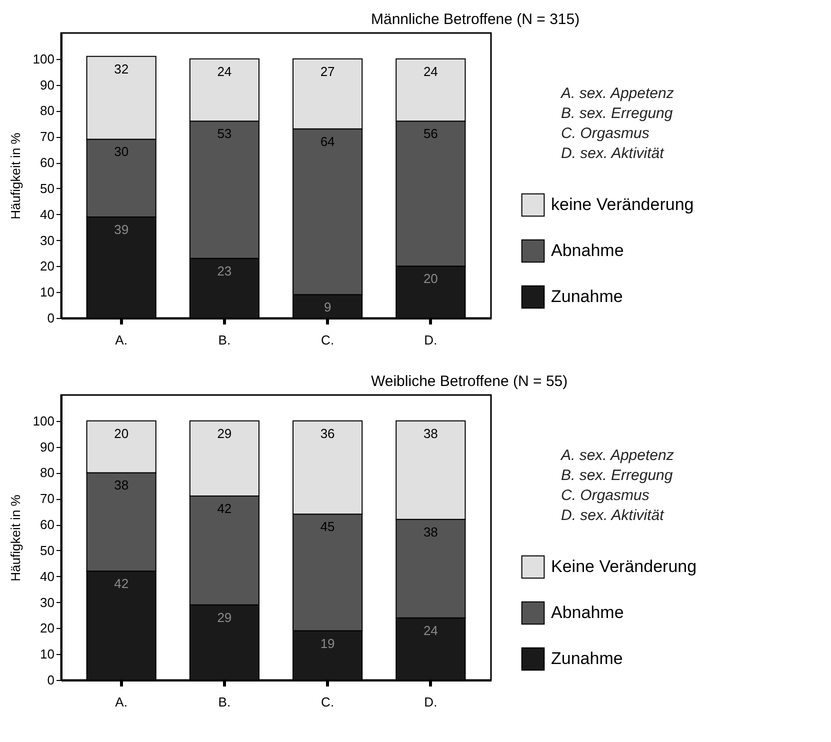  What do you see at coordinates (327, 526) in the screenshot?
I see `data-label: 45` at bounding box center [327, 526].